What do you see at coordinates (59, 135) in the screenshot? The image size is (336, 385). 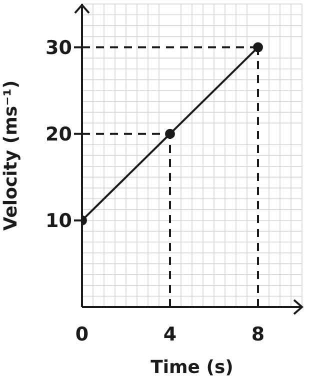 I see `y-tick-label: 20` at bounding box center [59, 135].